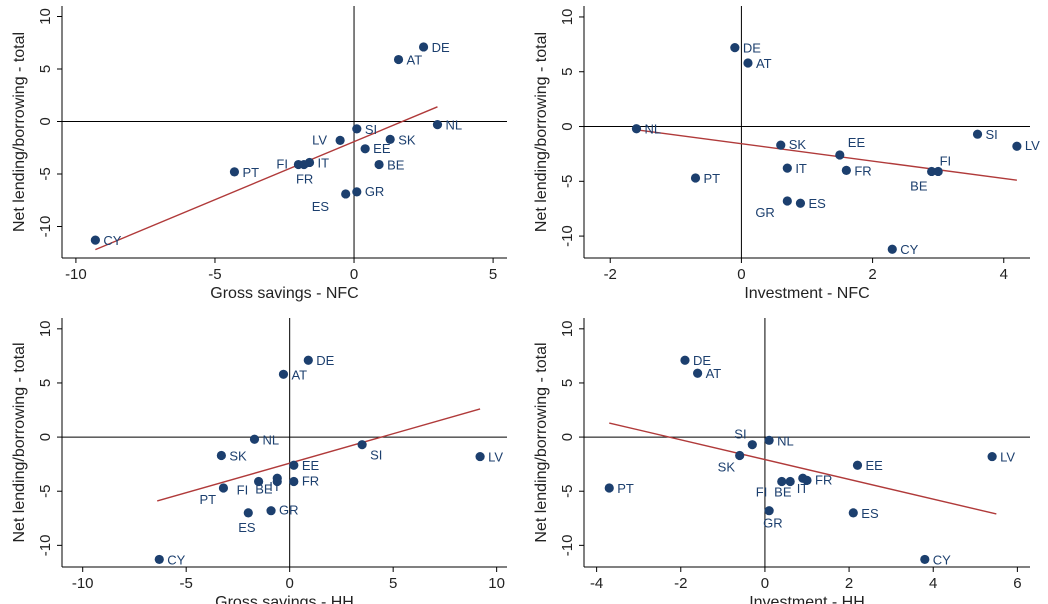 The height and width of the screenshot is (604, 1048). What do you see at coordinates (806, 293) in the screenshot?
I see `x-axis-title: Investment - NFC` at bounding box center [806, 293].